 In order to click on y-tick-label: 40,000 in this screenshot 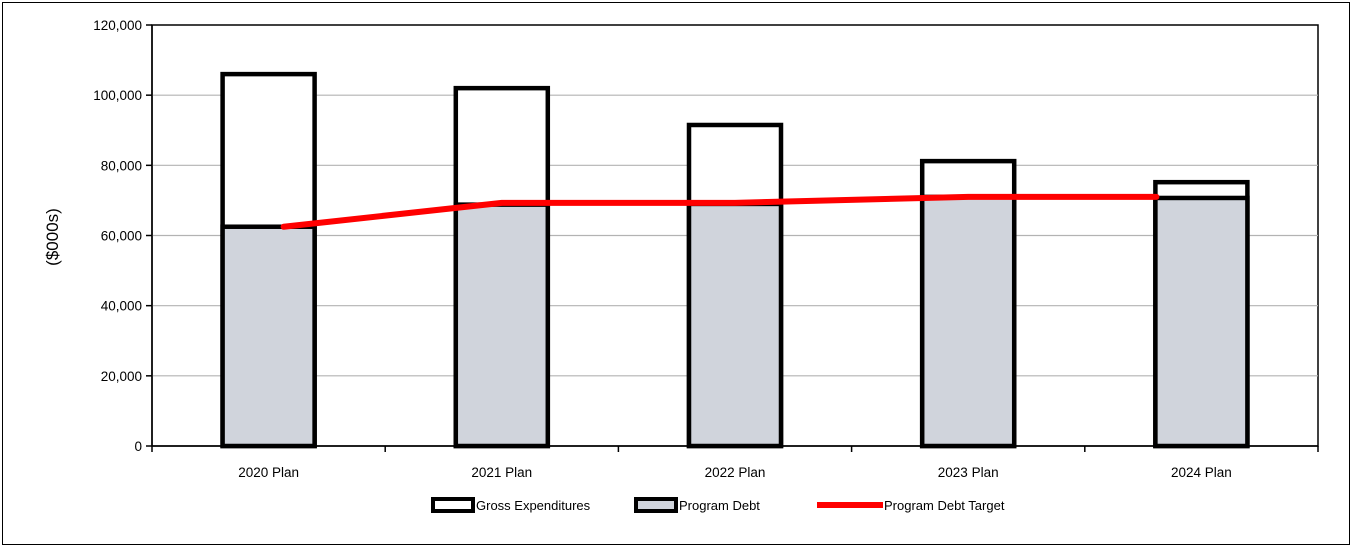, I will do `click(121, 306)`.